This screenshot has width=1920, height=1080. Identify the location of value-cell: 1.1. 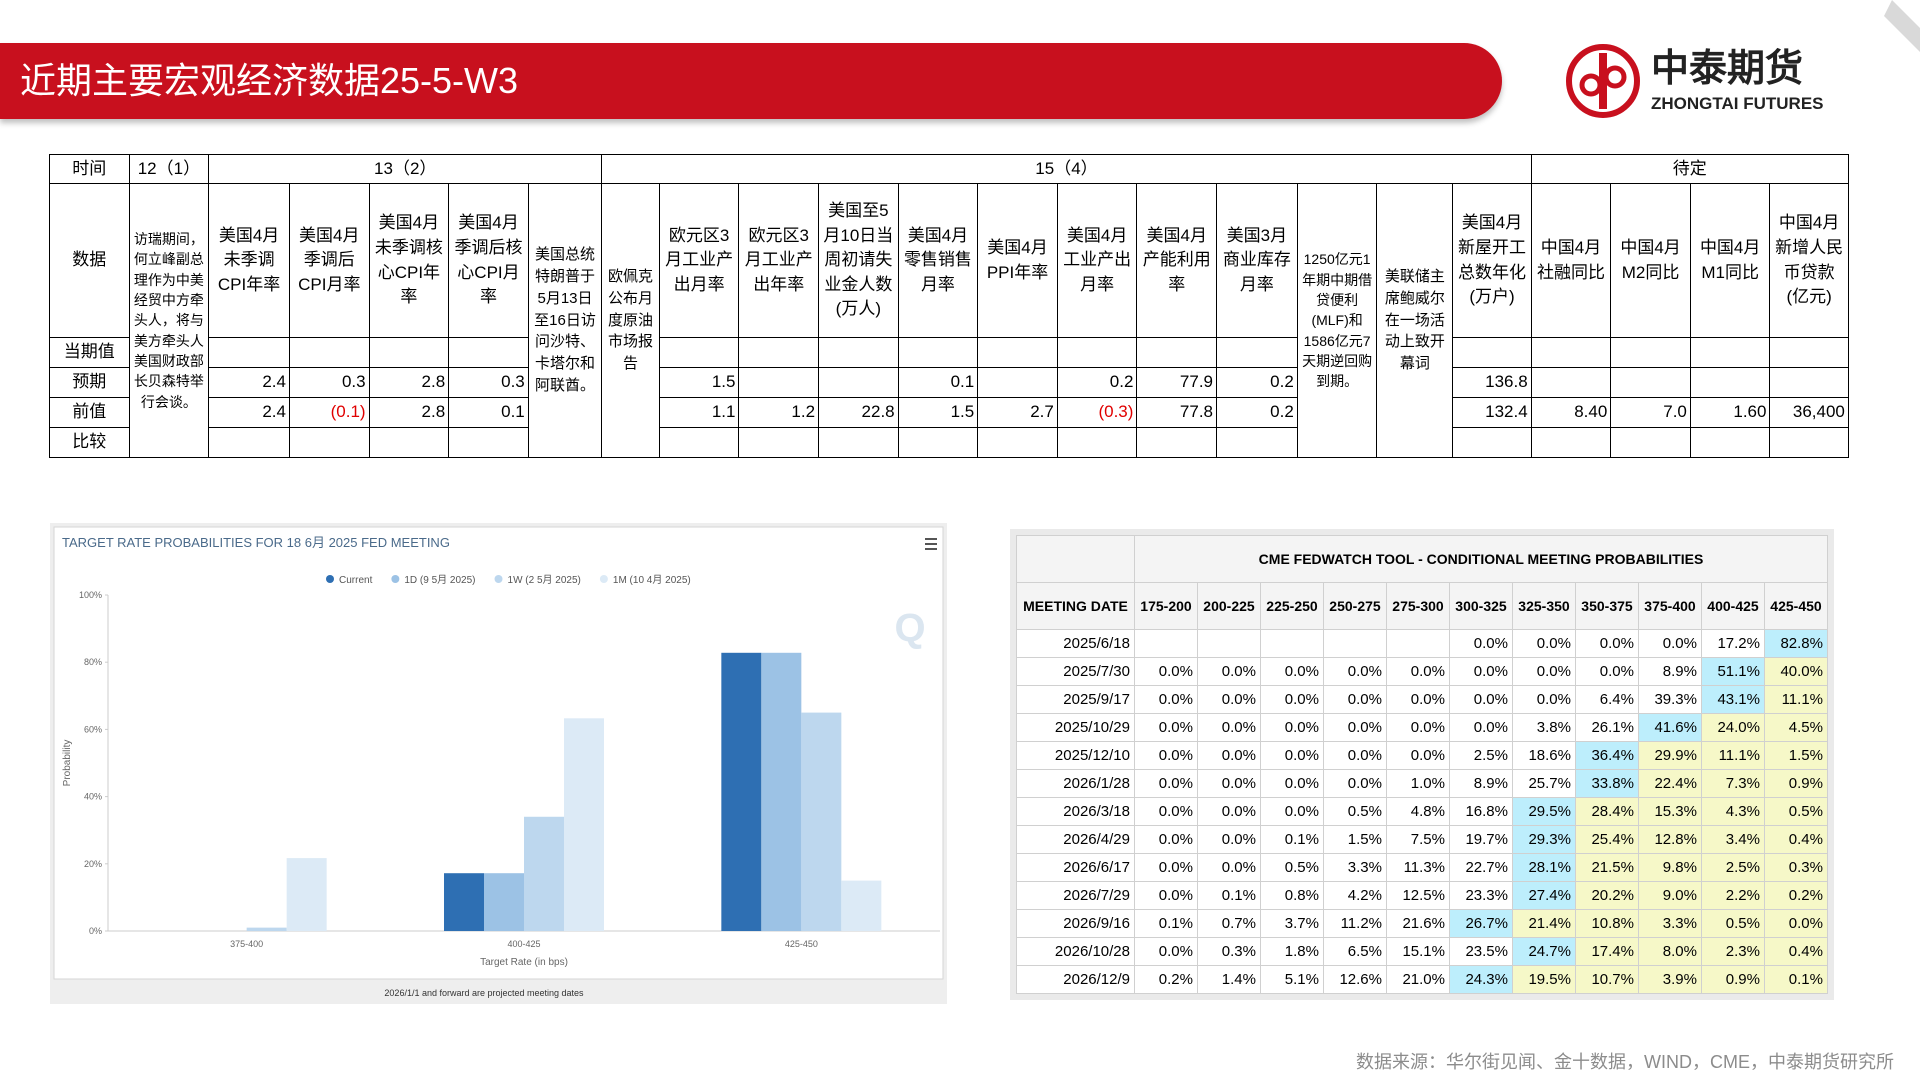
(699, 412).